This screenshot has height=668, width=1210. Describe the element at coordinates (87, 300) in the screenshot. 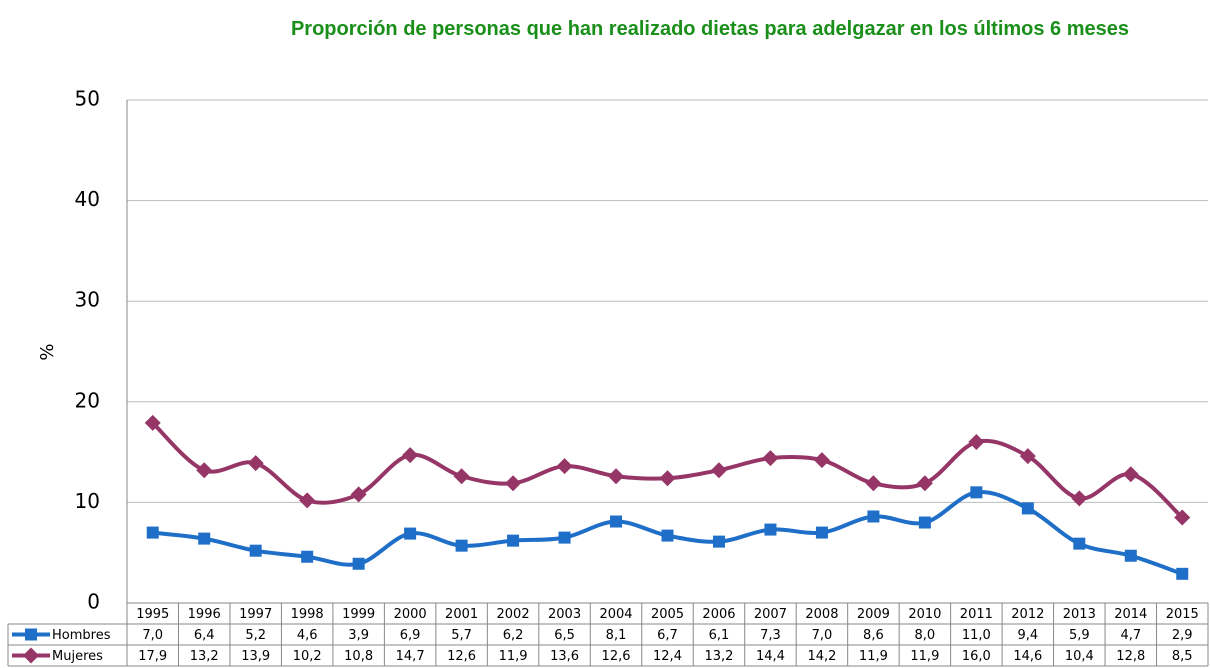

I see `y-tick-label: 30` at that location.